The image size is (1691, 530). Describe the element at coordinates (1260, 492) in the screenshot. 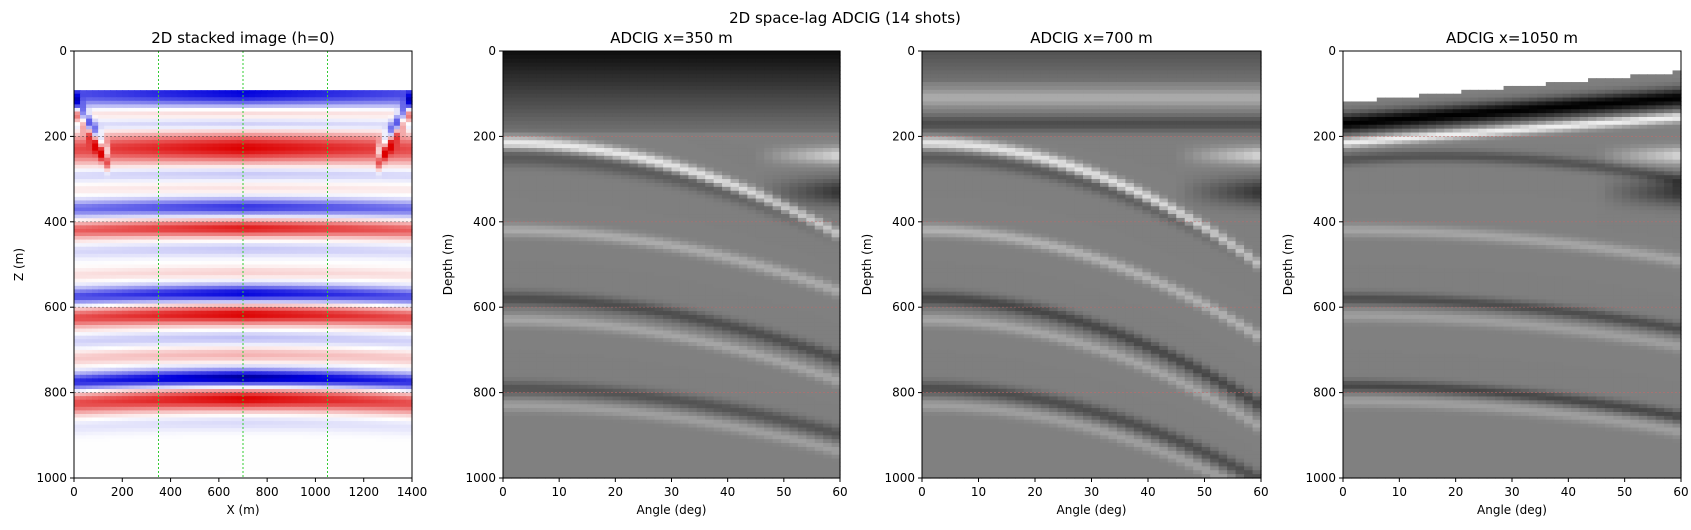

I see `panel-2-xtick-label-6: 60` at that location.